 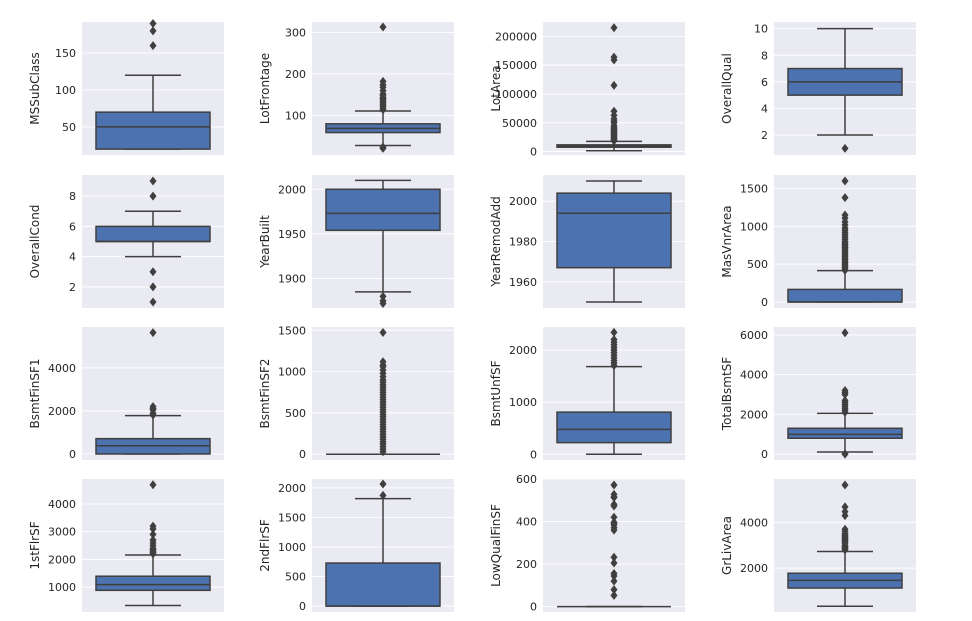 What do you see at coordinates (356, 242) in the screenshot?
I see `subplot-yearbuilt: 1900 1950 2000 YearBuilt` at bounding box center [356, 242].